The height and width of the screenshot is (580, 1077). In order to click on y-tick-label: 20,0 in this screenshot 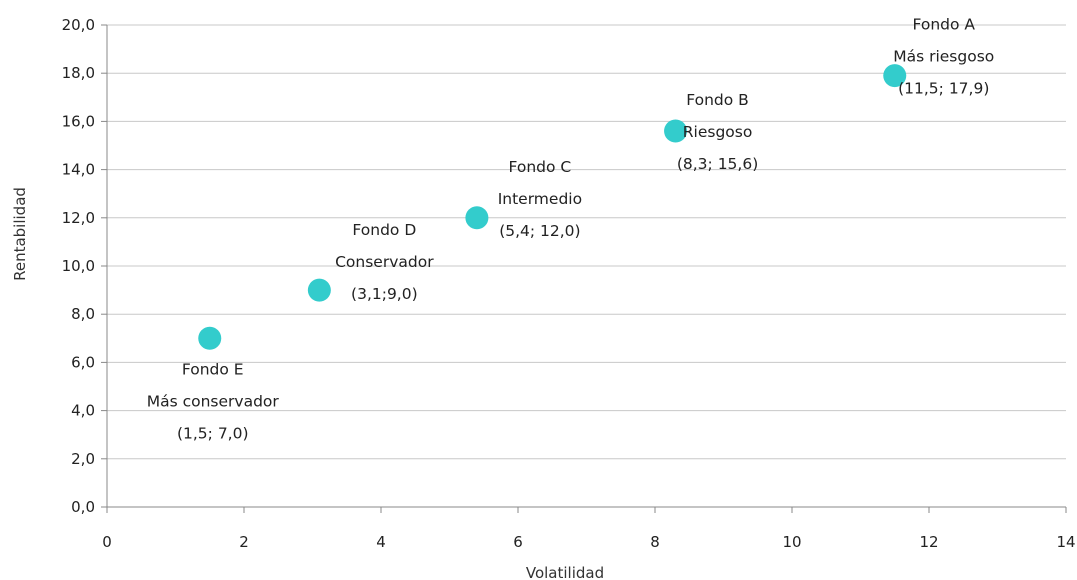, I will do `click(78, 25)`.